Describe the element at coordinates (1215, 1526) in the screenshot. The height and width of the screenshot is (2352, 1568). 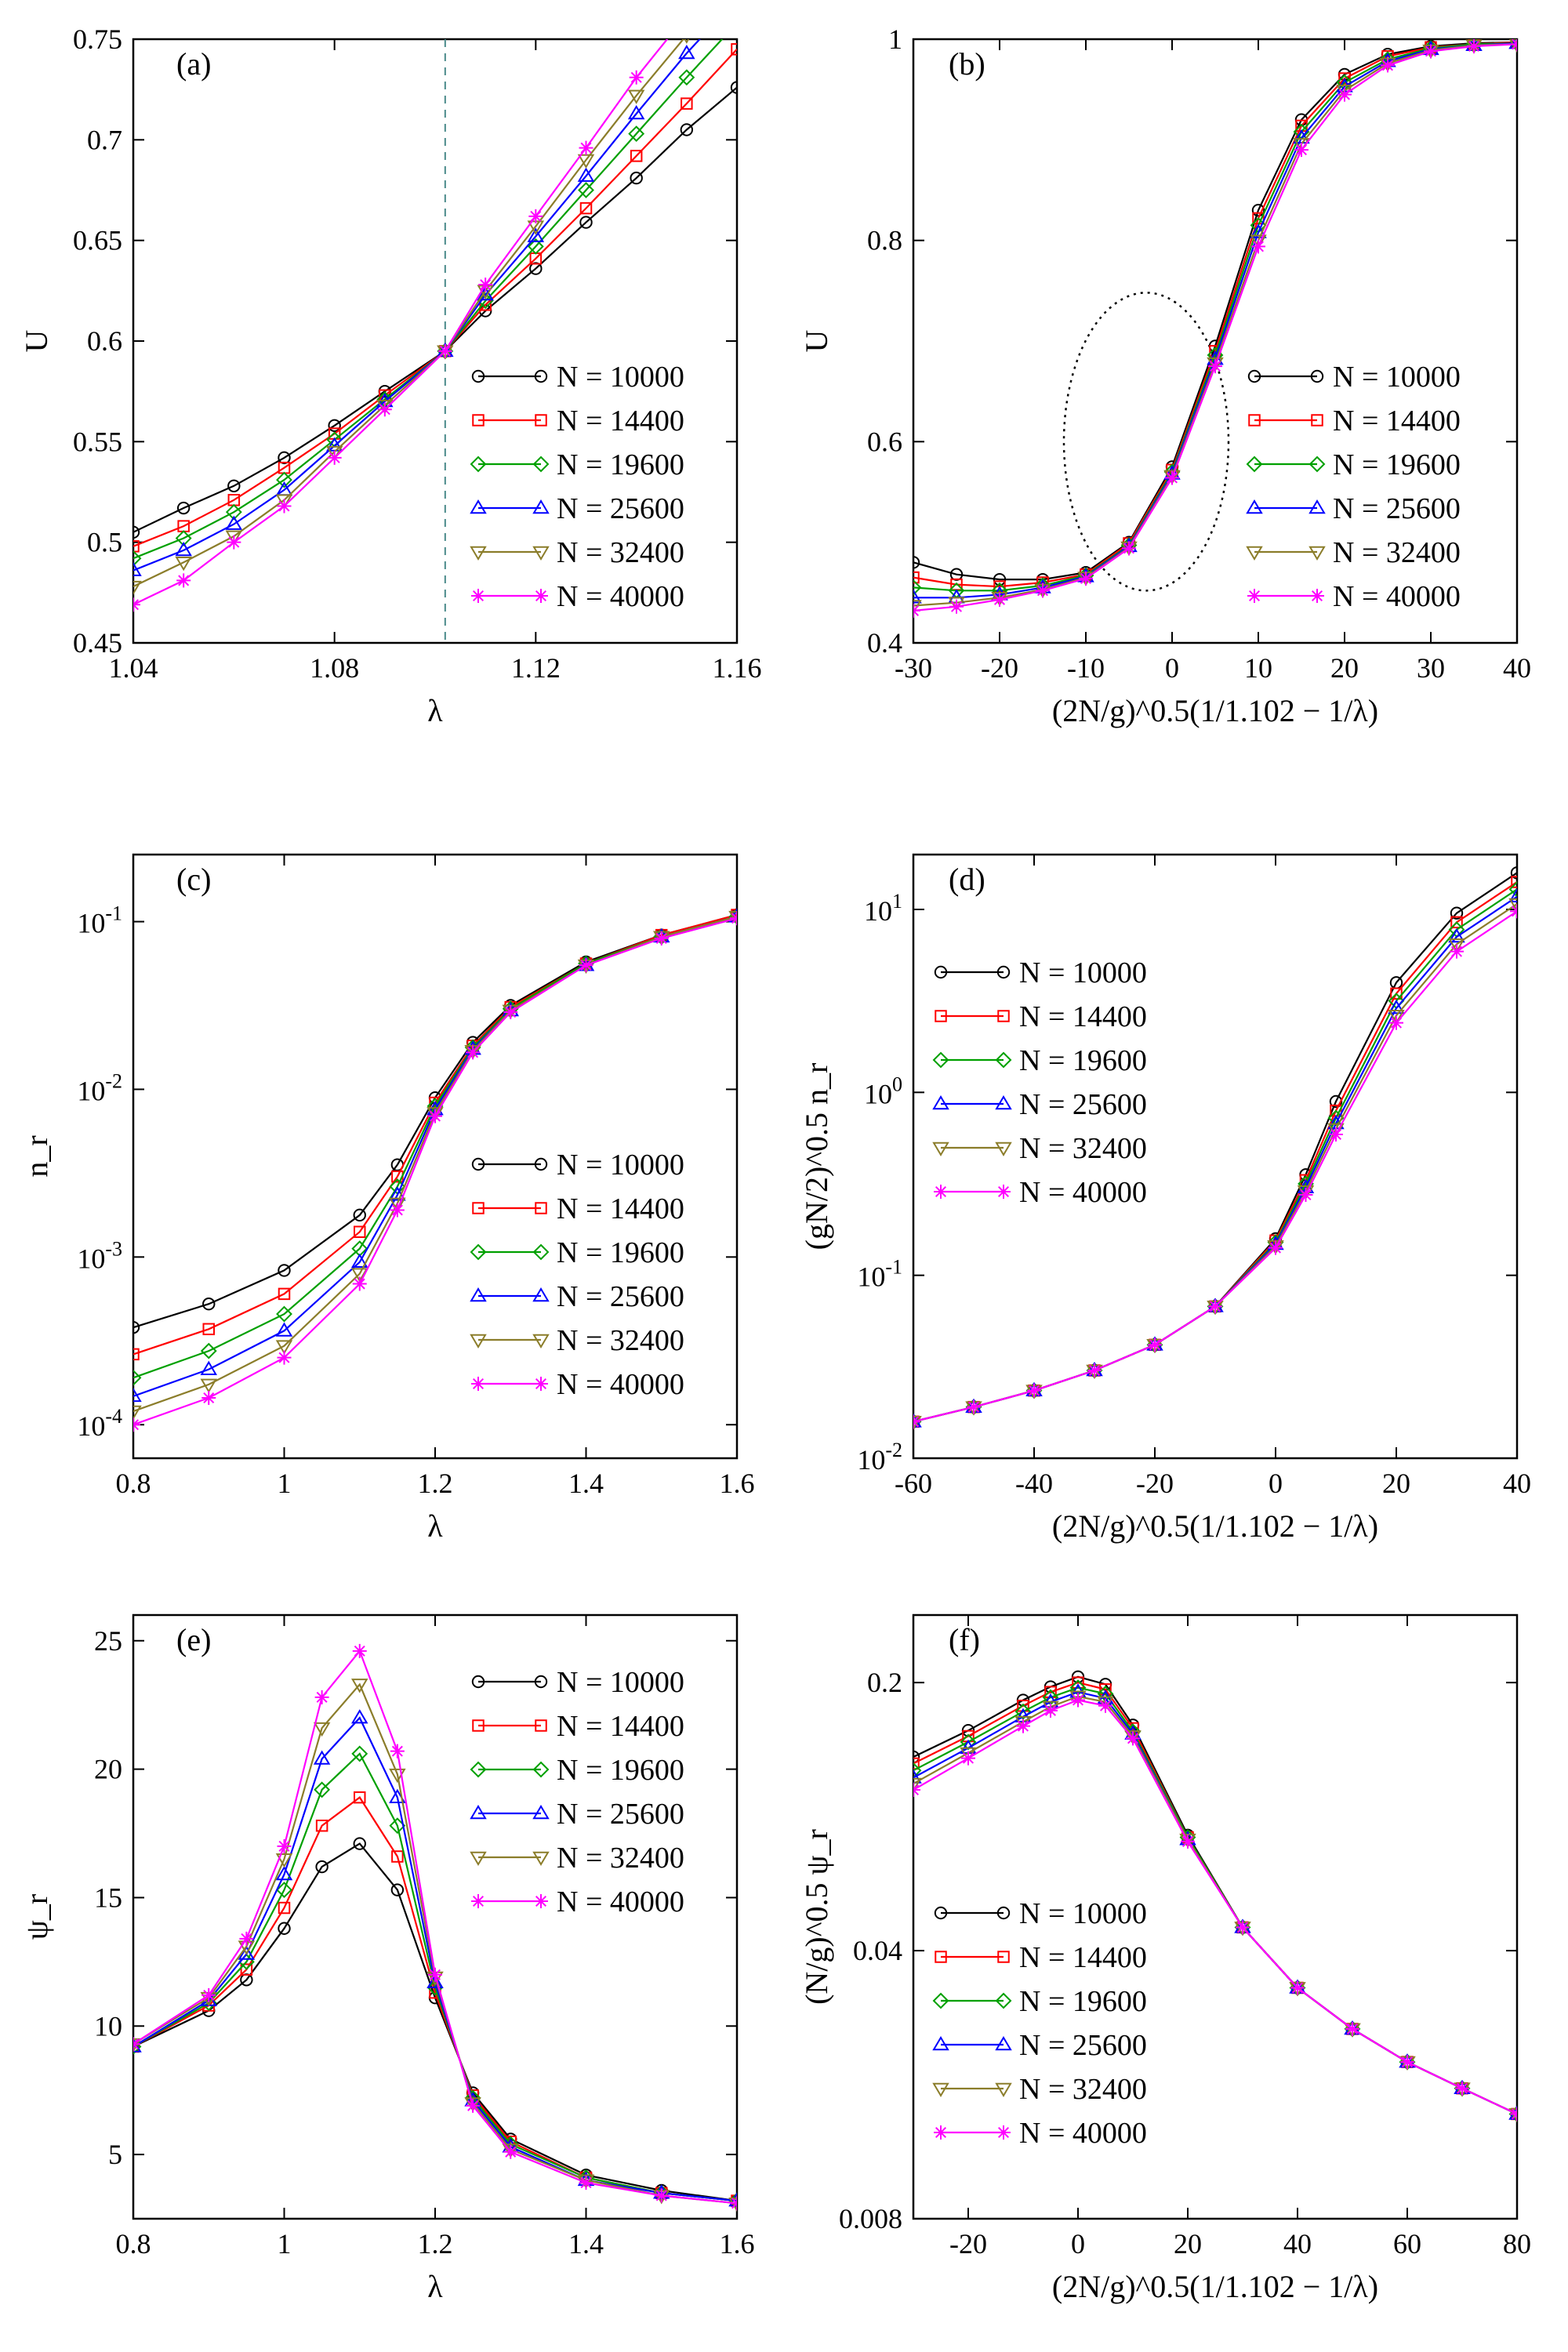
I see `x-axis-label: (2N/g)^0.5(1/1.102 − 1/λ)` at that location.